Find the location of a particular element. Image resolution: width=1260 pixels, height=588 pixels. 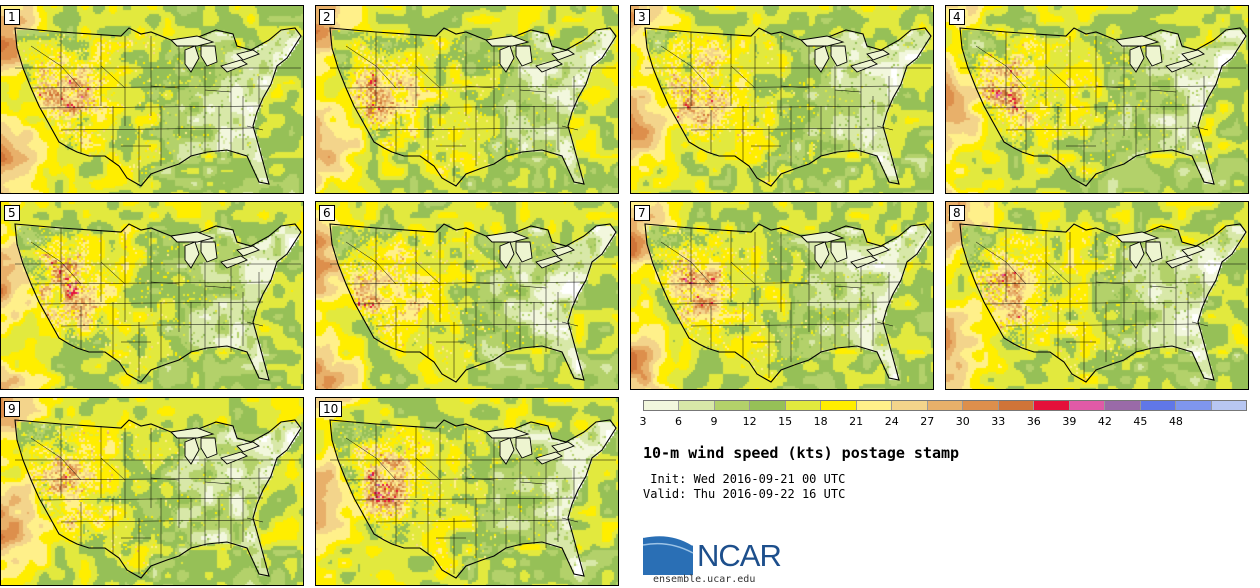

member-panel-6: 6 is located at coordinates (467, 295).